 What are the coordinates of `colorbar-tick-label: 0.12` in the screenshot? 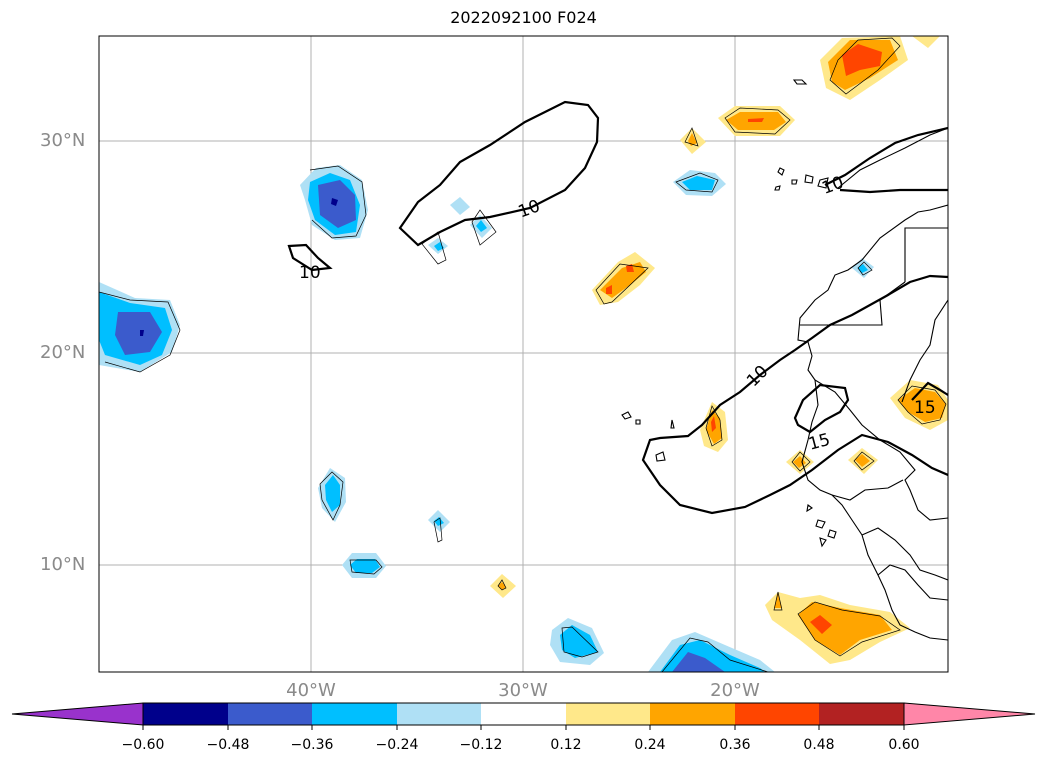 It's located at (566, 745).